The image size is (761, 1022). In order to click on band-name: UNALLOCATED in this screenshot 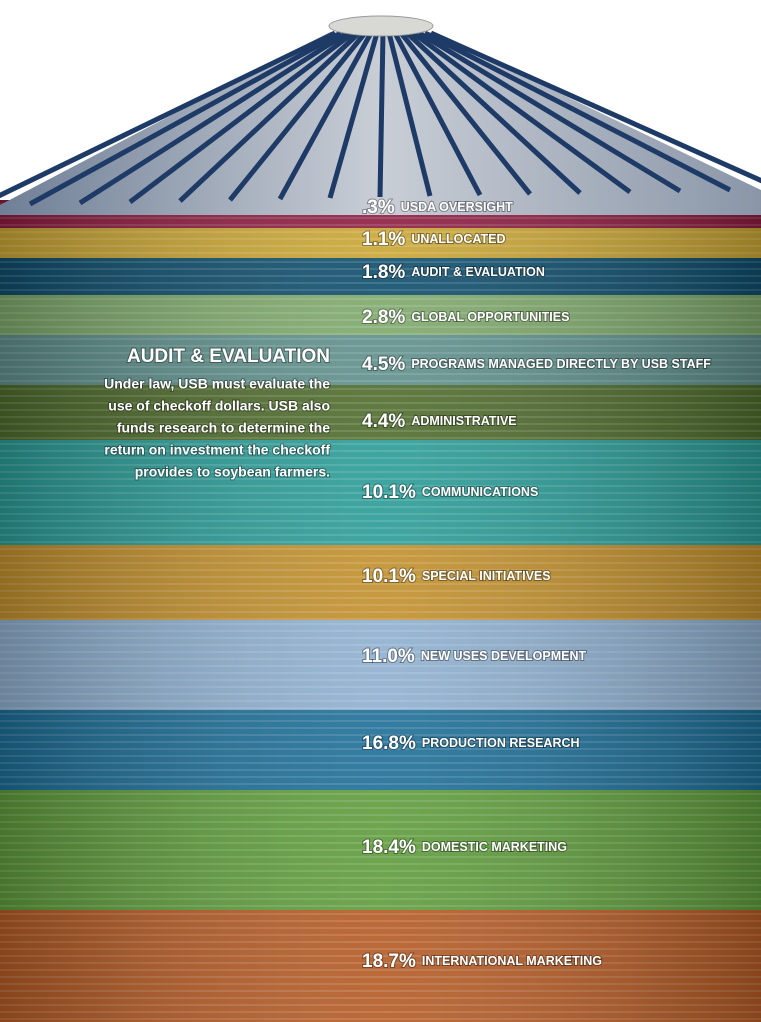, I will do `click(458, 239)`.